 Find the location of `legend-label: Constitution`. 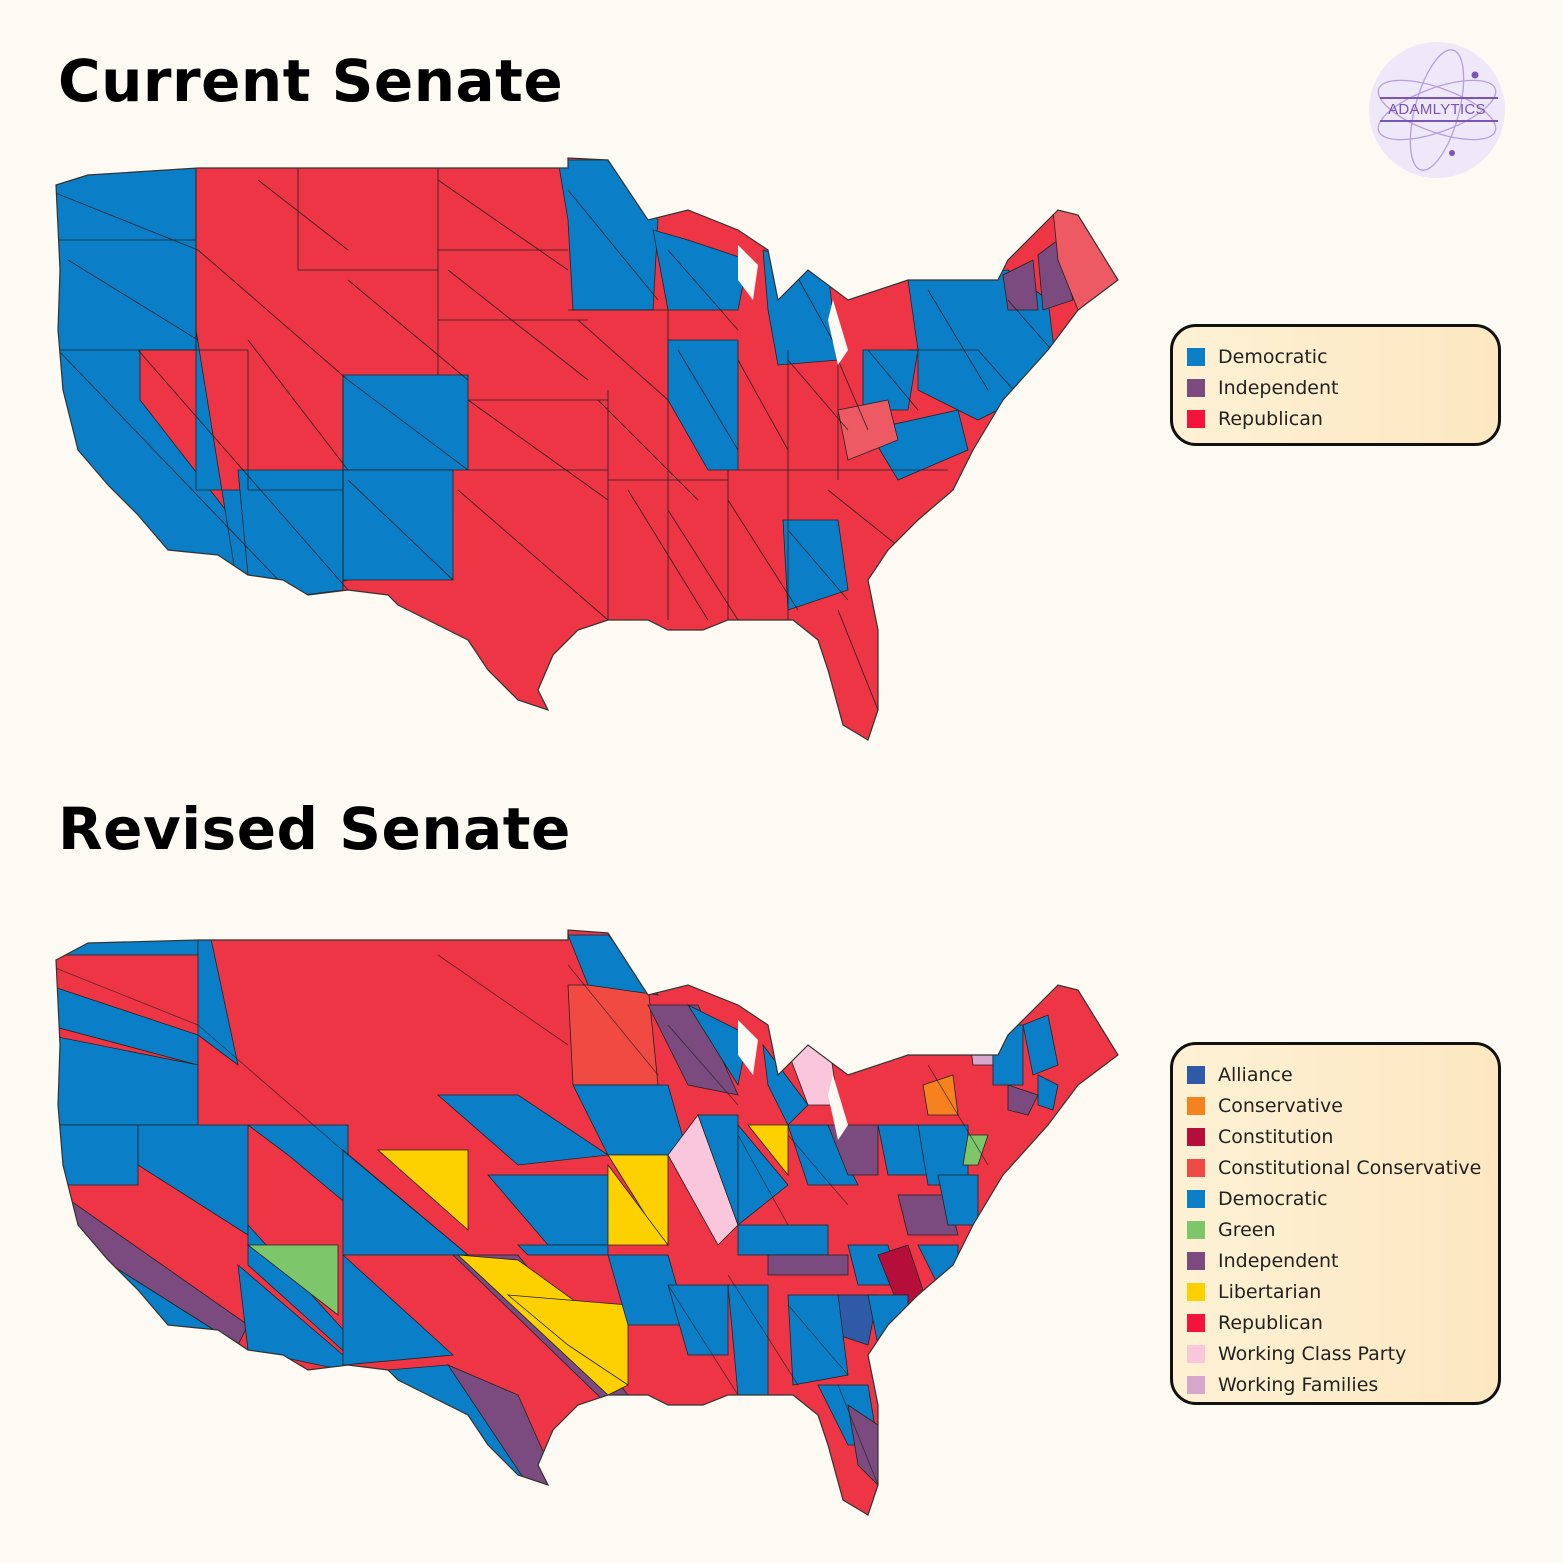

legend-label: Constitution is located at coordinates (1276, 1136).